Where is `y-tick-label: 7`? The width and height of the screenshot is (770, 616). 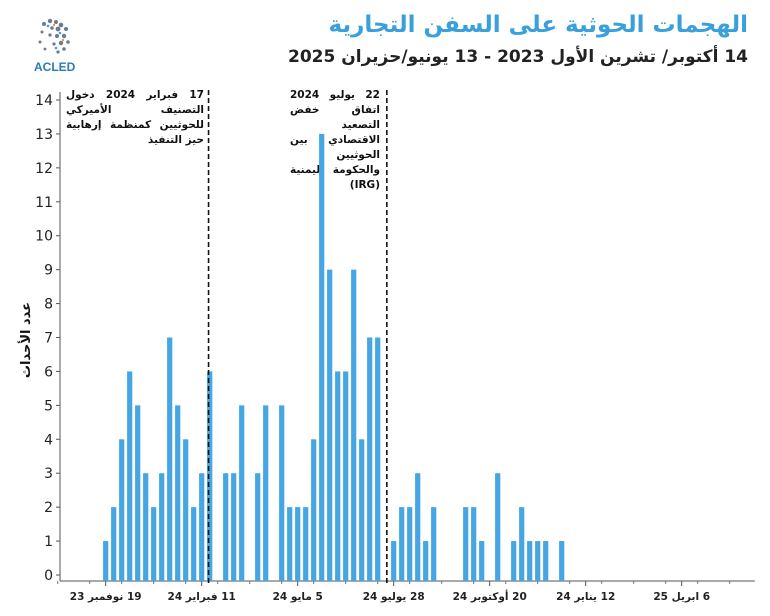 y-tick-label: 7 is located at coordinates (48, 339).